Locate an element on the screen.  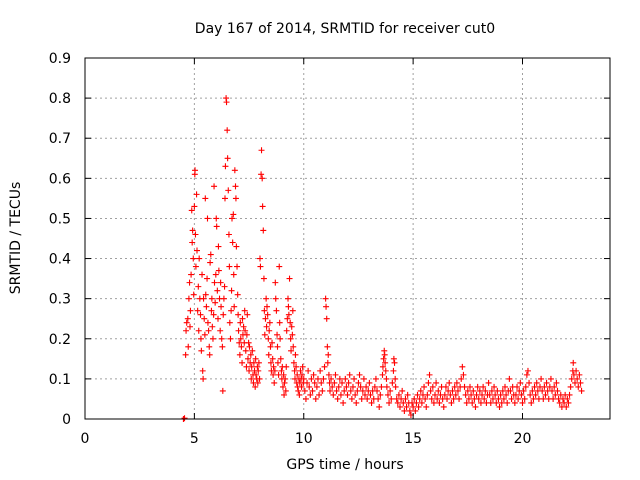
y-tick-label: 0.9 is located at coordinates (60, 59).